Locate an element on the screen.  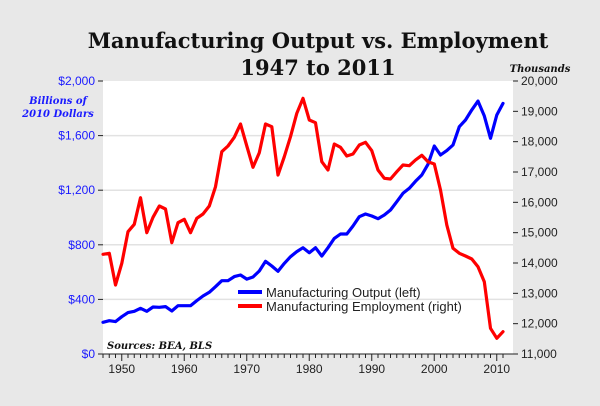
left-tick-label: $400 is located at coordinates (81, 299).